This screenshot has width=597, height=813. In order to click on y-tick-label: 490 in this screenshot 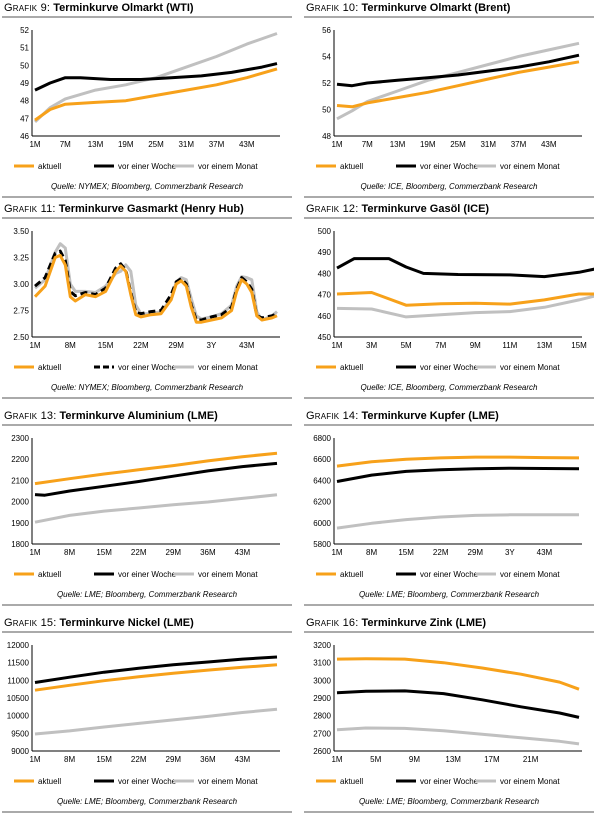, I will do `click(325, 252)`.